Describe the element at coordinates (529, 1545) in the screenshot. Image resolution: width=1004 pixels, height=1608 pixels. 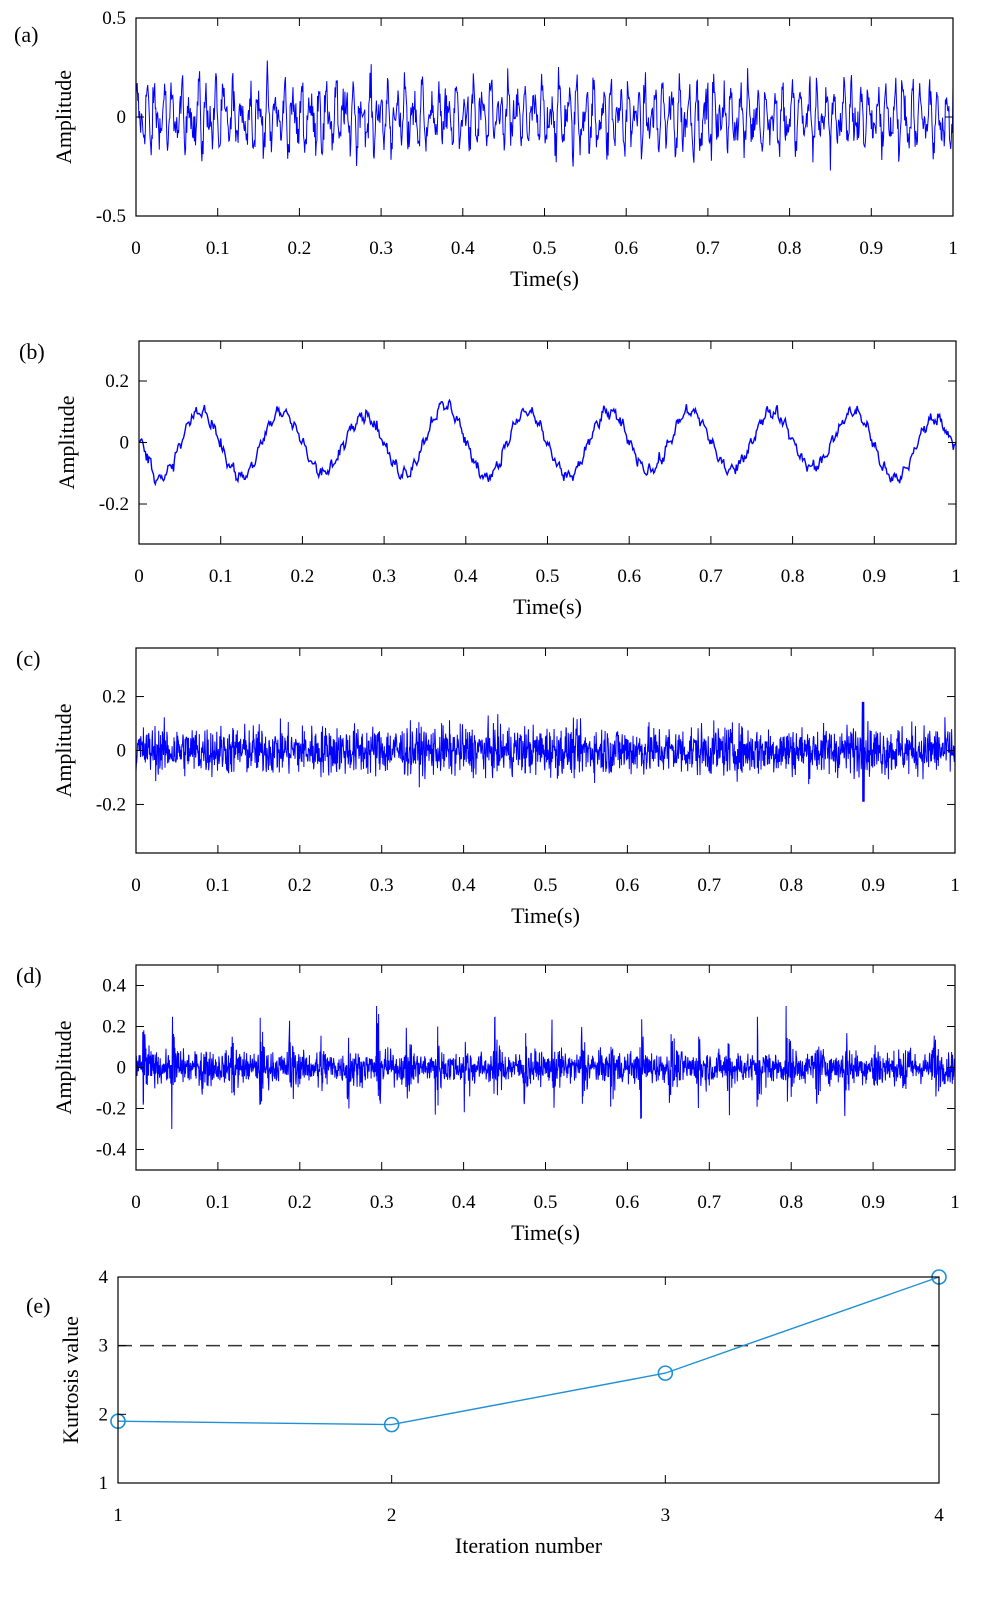
I see `x-axis-title: Iteration number` at that location.